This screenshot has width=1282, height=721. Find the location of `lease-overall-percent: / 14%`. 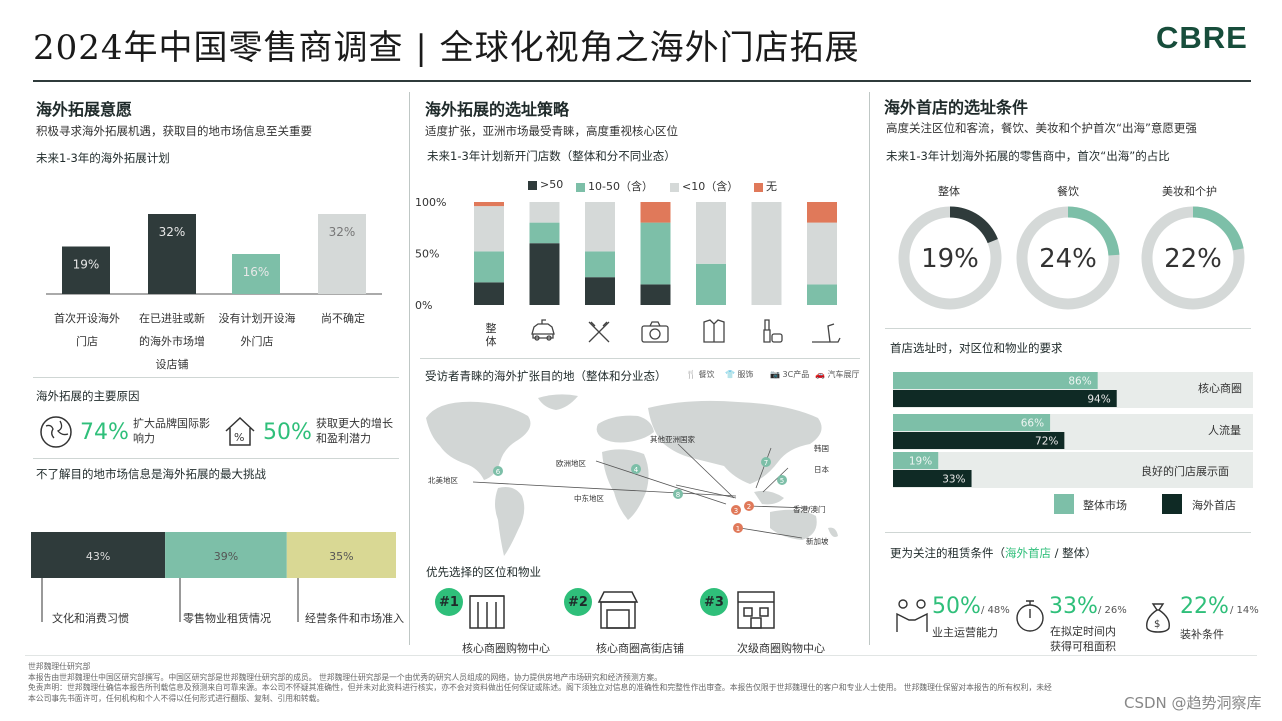

lease-overall-percent: / 14% is located at coordinates (1244, 610).